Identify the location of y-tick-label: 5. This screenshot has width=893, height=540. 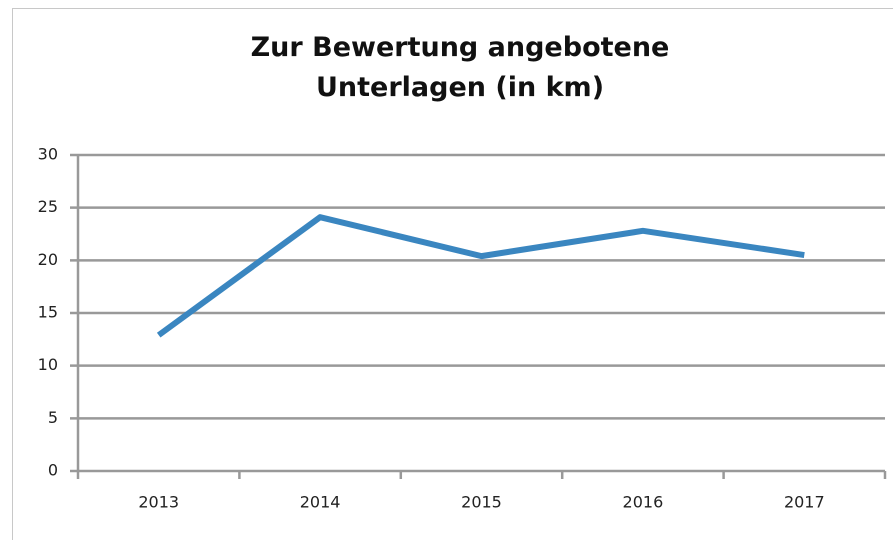
(53, 417).